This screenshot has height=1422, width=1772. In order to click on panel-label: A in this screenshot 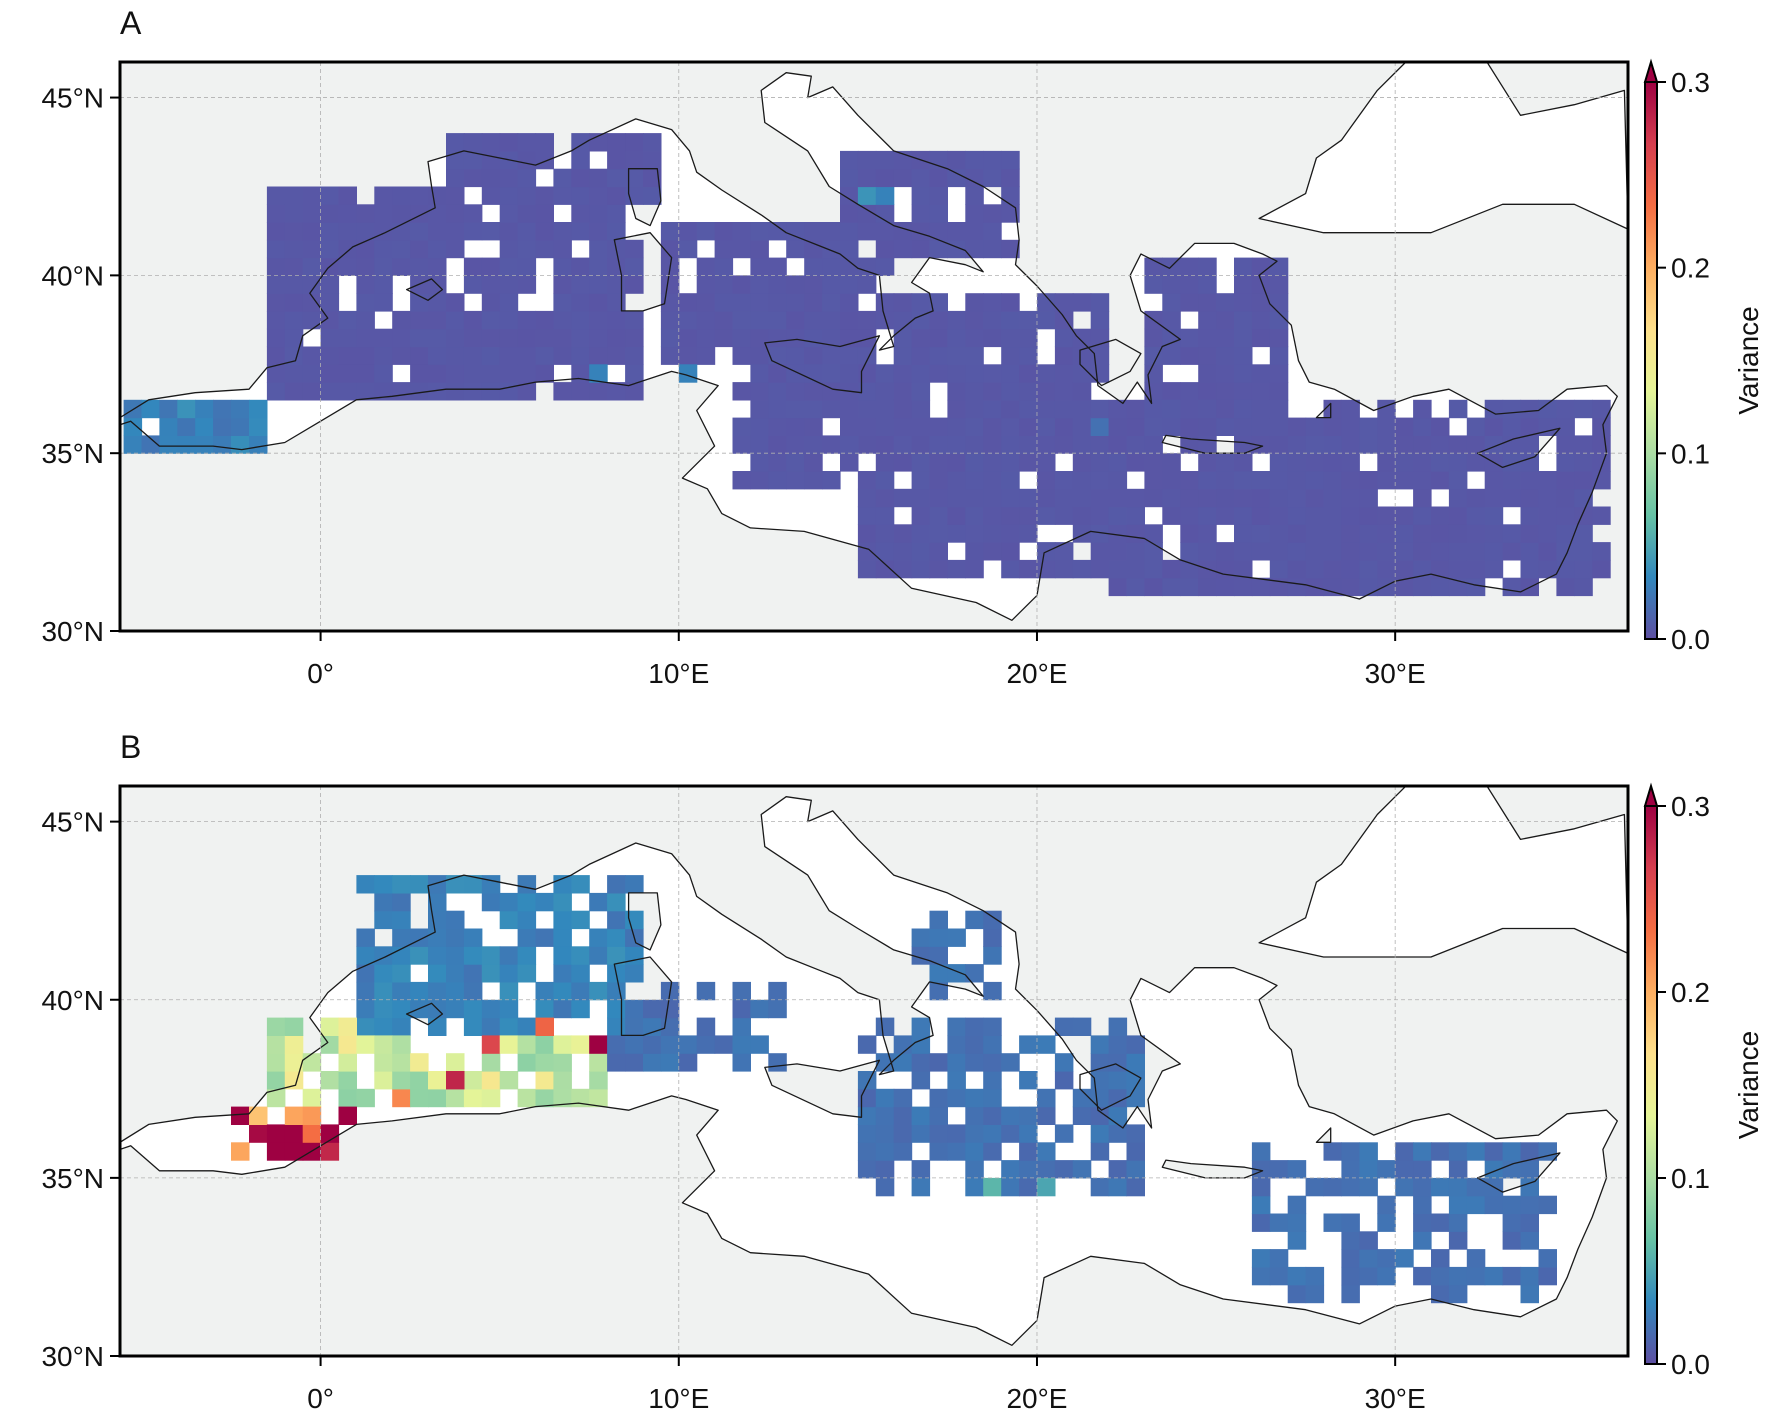, I will do `click(131, 23)`.